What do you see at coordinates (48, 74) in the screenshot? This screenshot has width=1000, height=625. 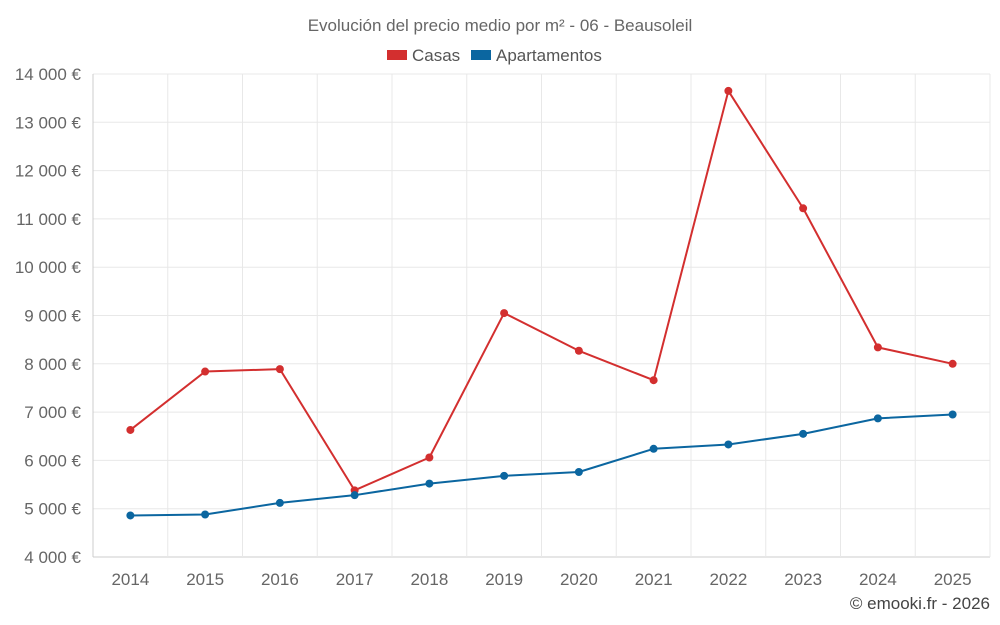 I see `y-tick-label: 14 000 €` at bounding box center [48, 74].